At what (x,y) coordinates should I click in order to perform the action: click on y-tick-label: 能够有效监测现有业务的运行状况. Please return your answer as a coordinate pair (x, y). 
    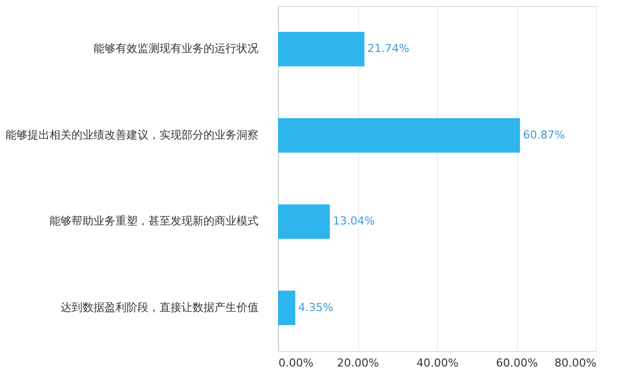
    Looking at the image, I should click on (176, 49).